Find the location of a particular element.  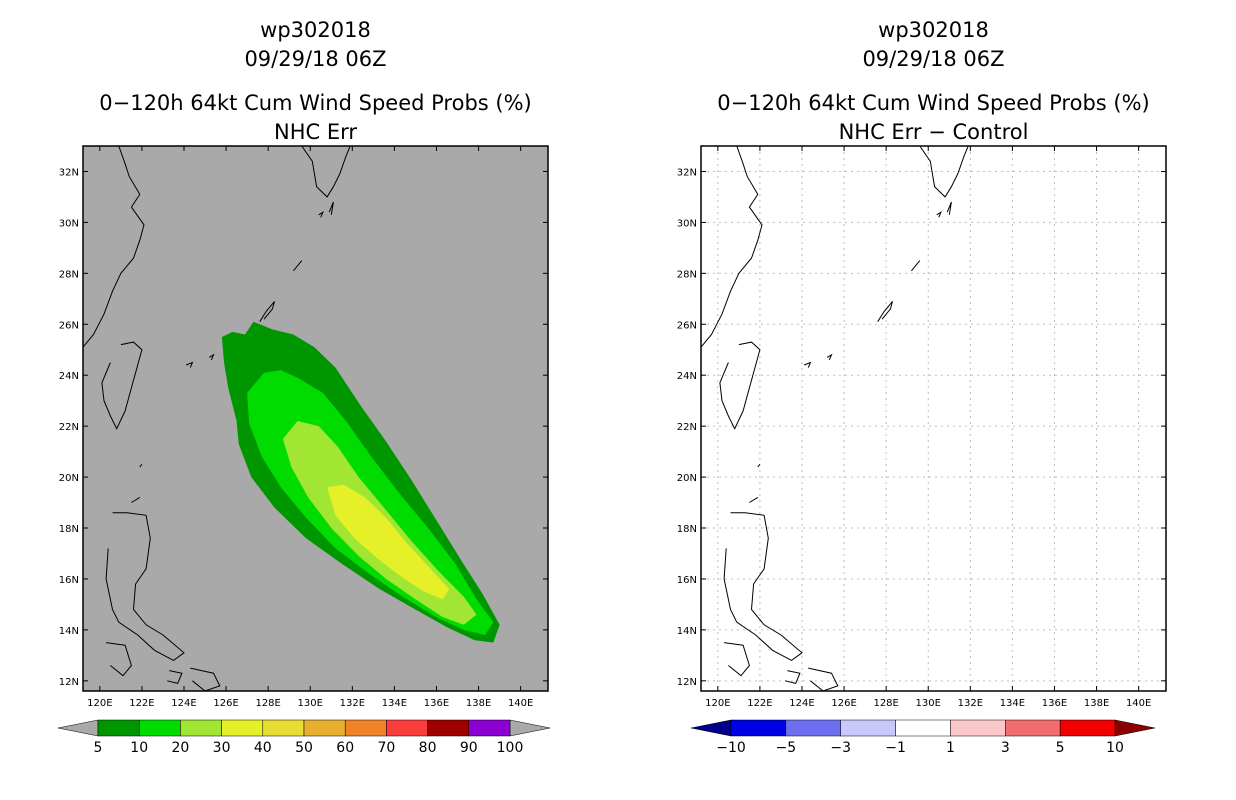

y-tick-label: 30N is located at coordinates (687, 223).